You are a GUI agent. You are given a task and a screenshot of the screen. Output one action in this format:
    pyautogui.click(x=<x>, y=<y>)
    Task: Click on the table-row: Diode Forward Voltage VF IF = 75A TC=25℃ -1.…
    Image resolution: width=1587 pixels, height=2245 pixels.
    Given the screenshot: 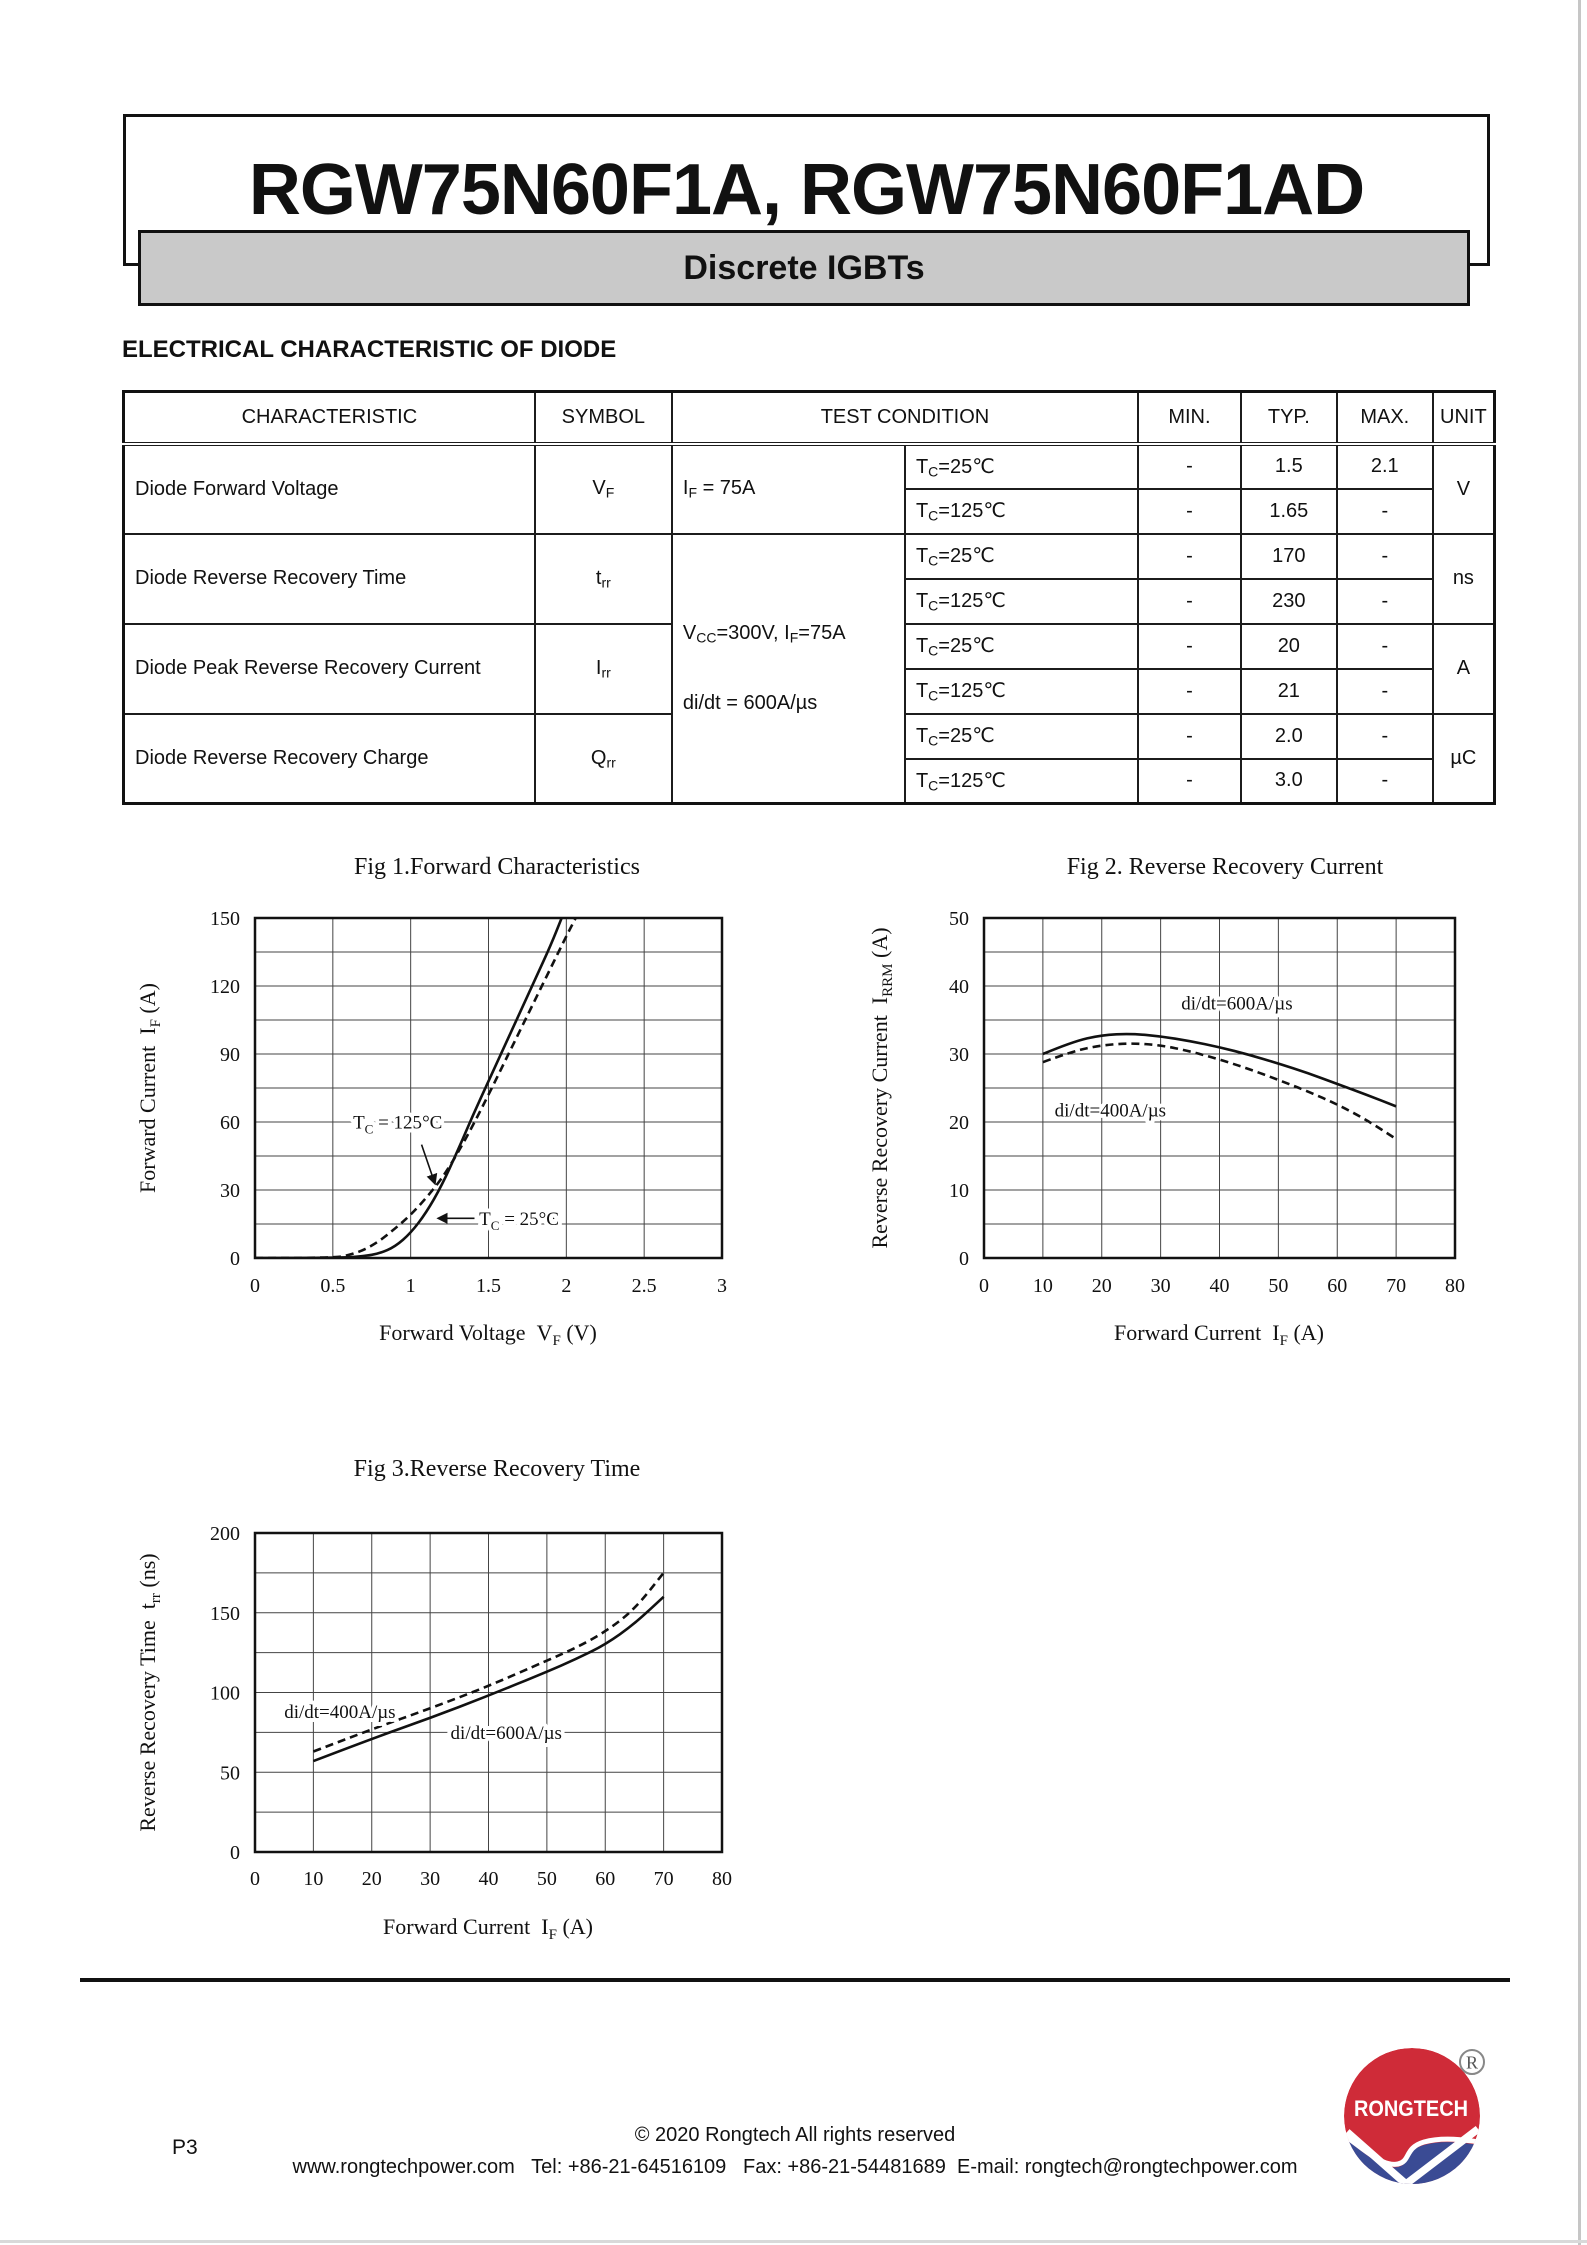 What is the action you would take?
    pyautogui.click(x=809, y=488)
    